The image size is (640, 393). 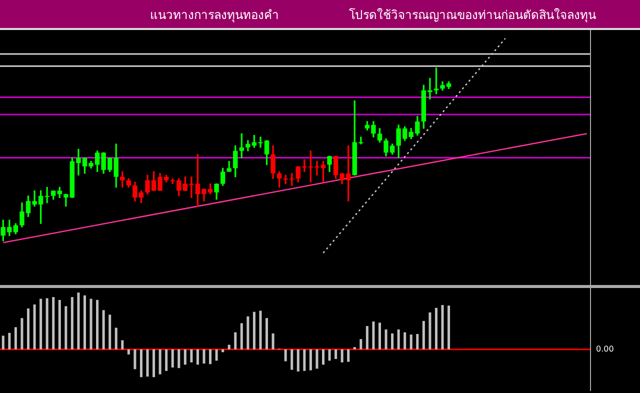 I want to click on ref-line-label: 0.00, so click(x=605, y=349).